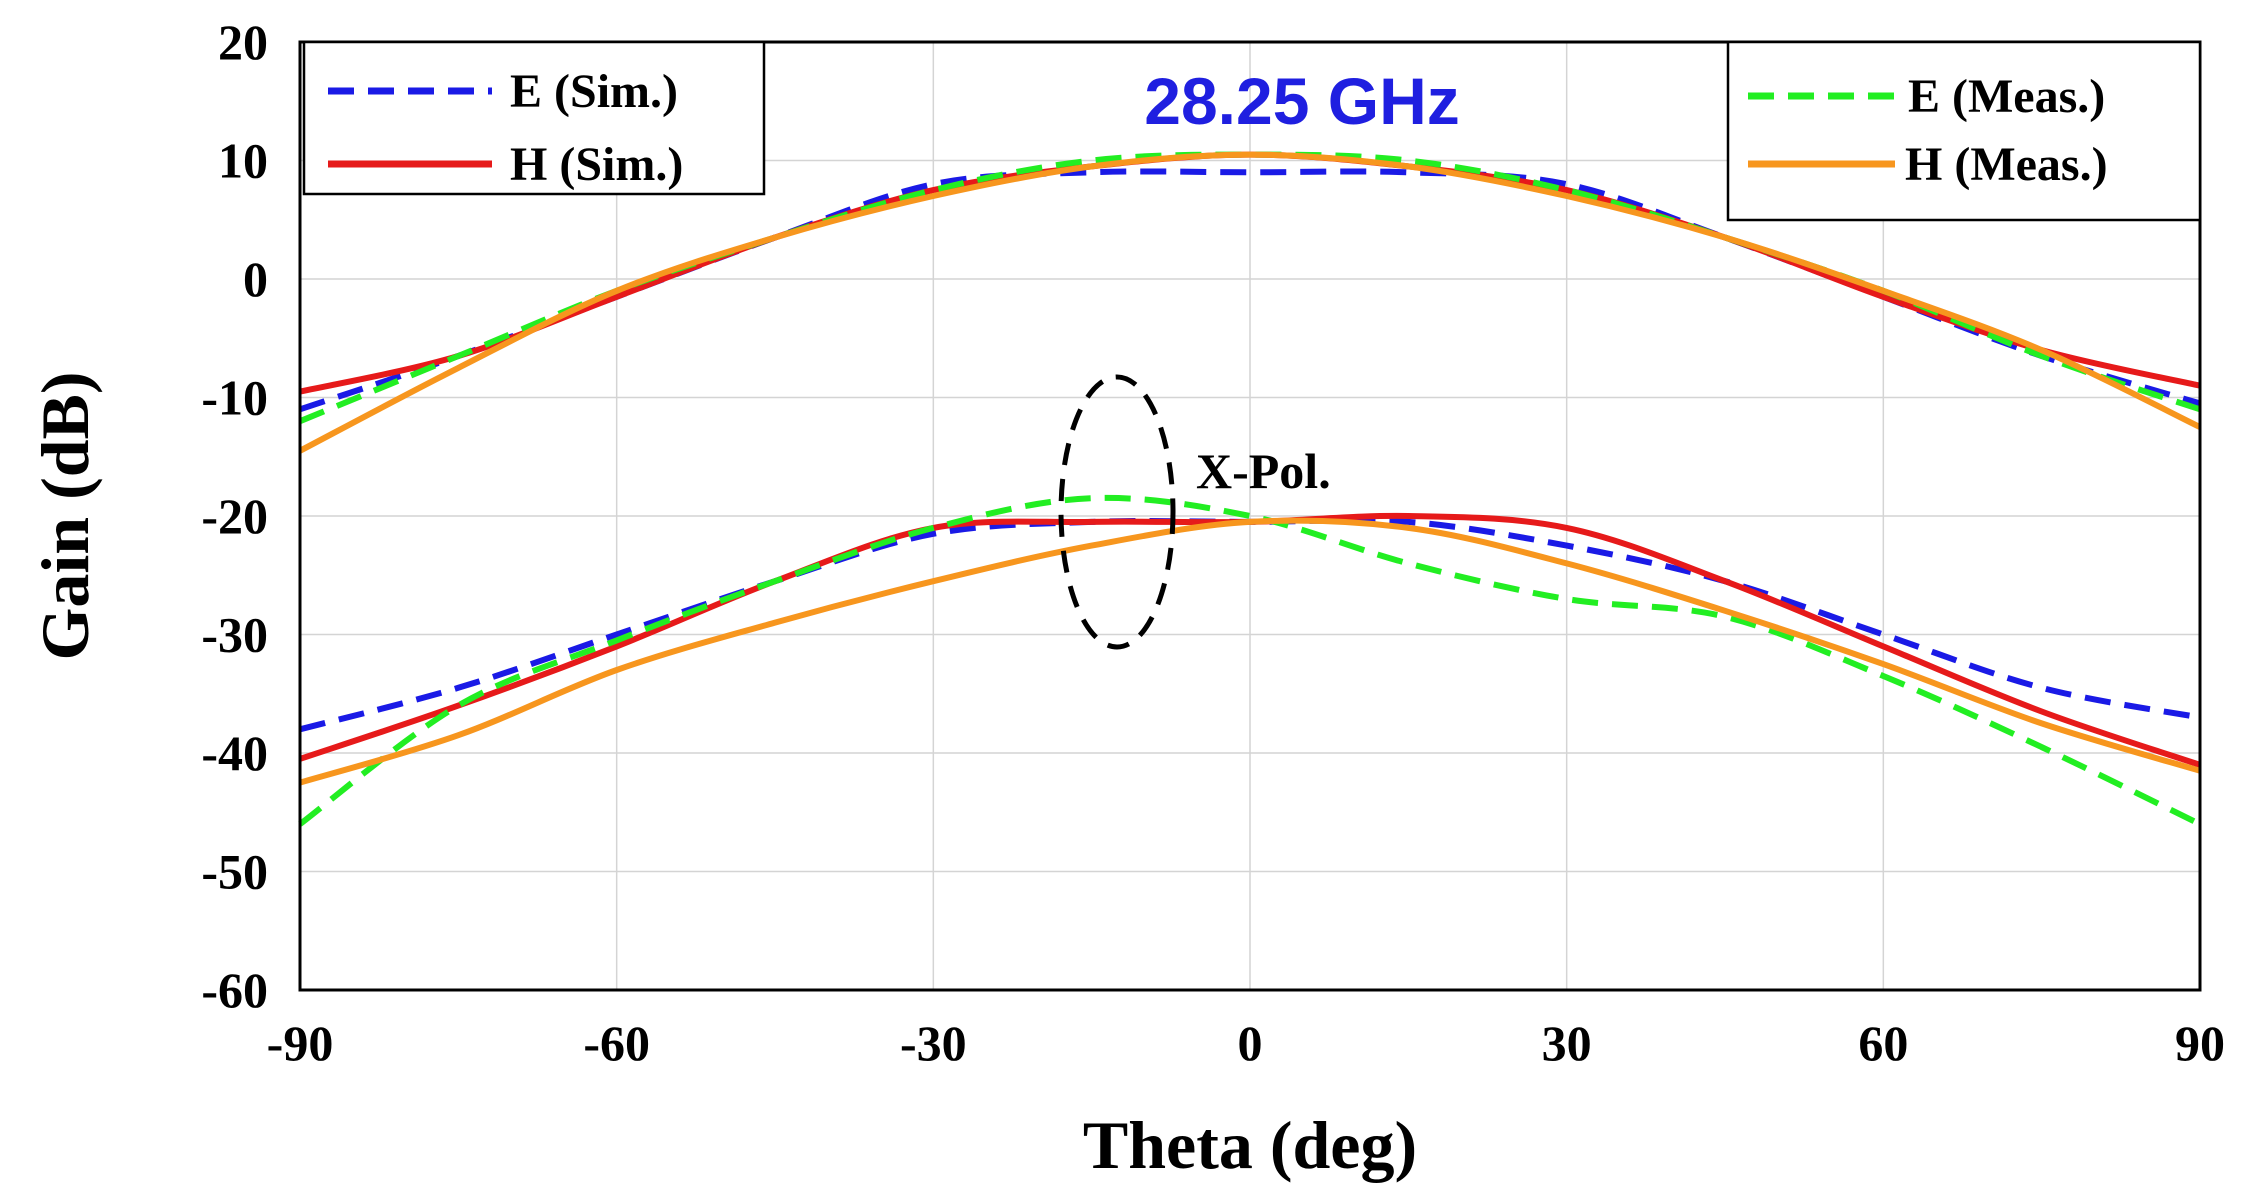 The width and height of the screenshot is (2248, 1201). Describe the element at coordinates (243, 42) in the screenshot. I see `y-tick-label: 20` at that location.